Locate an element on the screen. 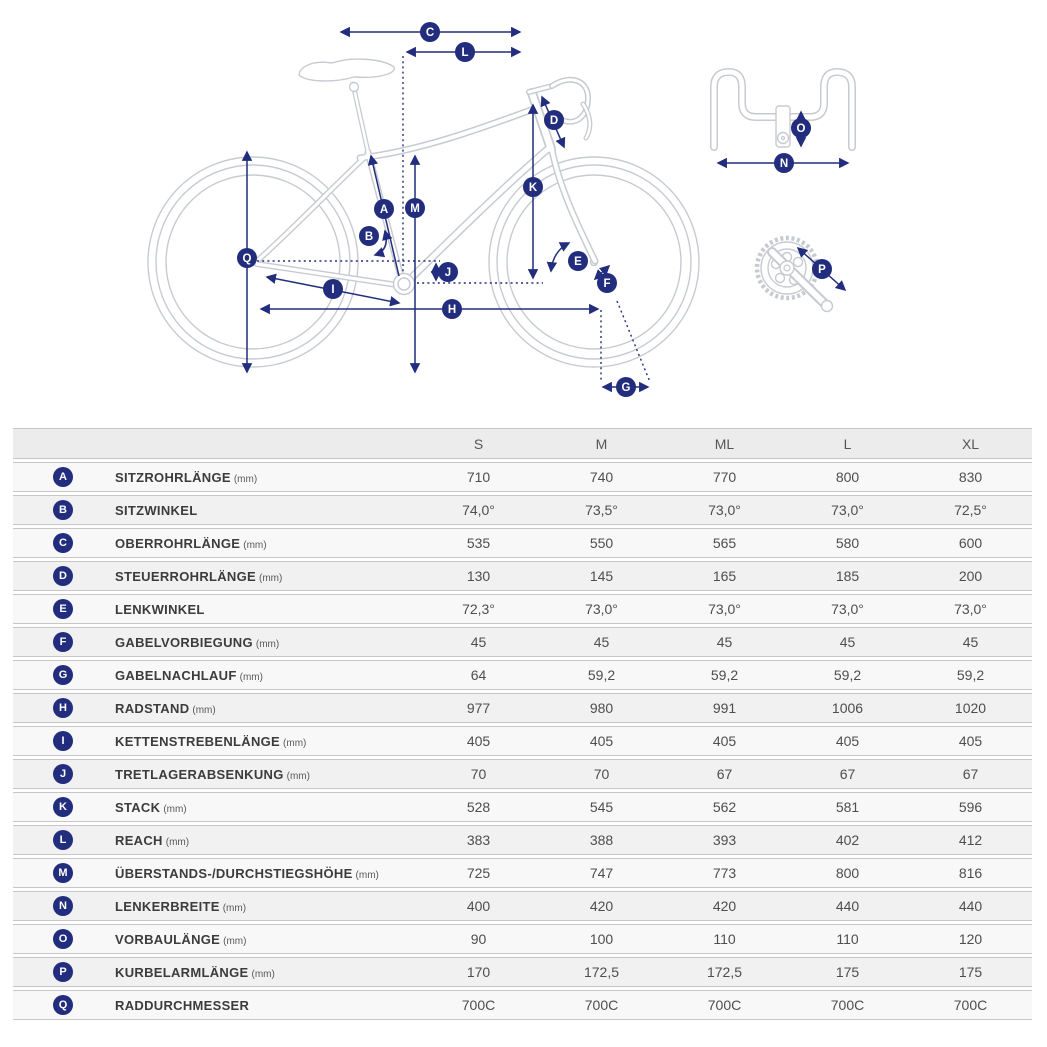 Image resolution: width=1047 pixels, height=1047 pixels. row-label-text: LENKERBREITE is located at coordinates (167, 906).